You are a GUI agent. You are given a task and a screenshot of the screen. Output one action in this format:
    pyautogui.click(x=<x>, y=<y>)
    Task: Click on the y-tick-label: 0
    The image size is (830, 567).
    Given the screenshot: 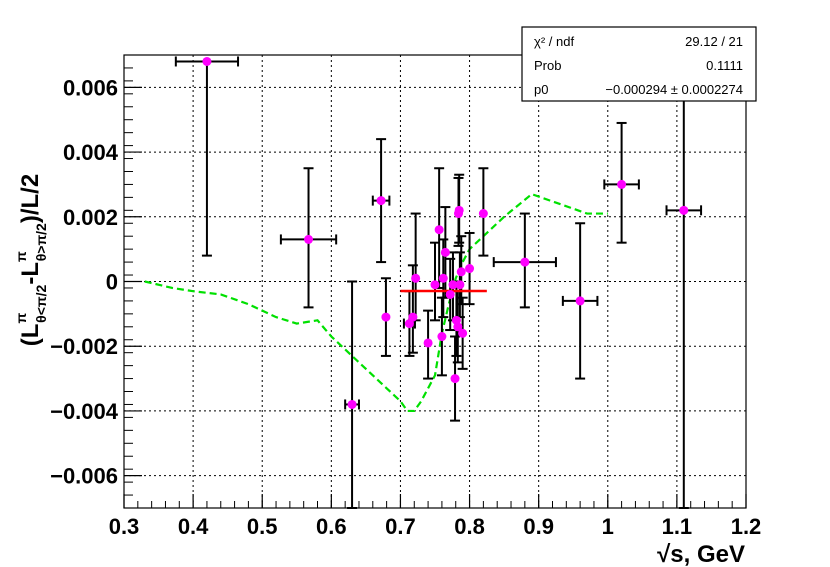 What is the action you would take?
    pyautogui.click(x=112, y=282)
    